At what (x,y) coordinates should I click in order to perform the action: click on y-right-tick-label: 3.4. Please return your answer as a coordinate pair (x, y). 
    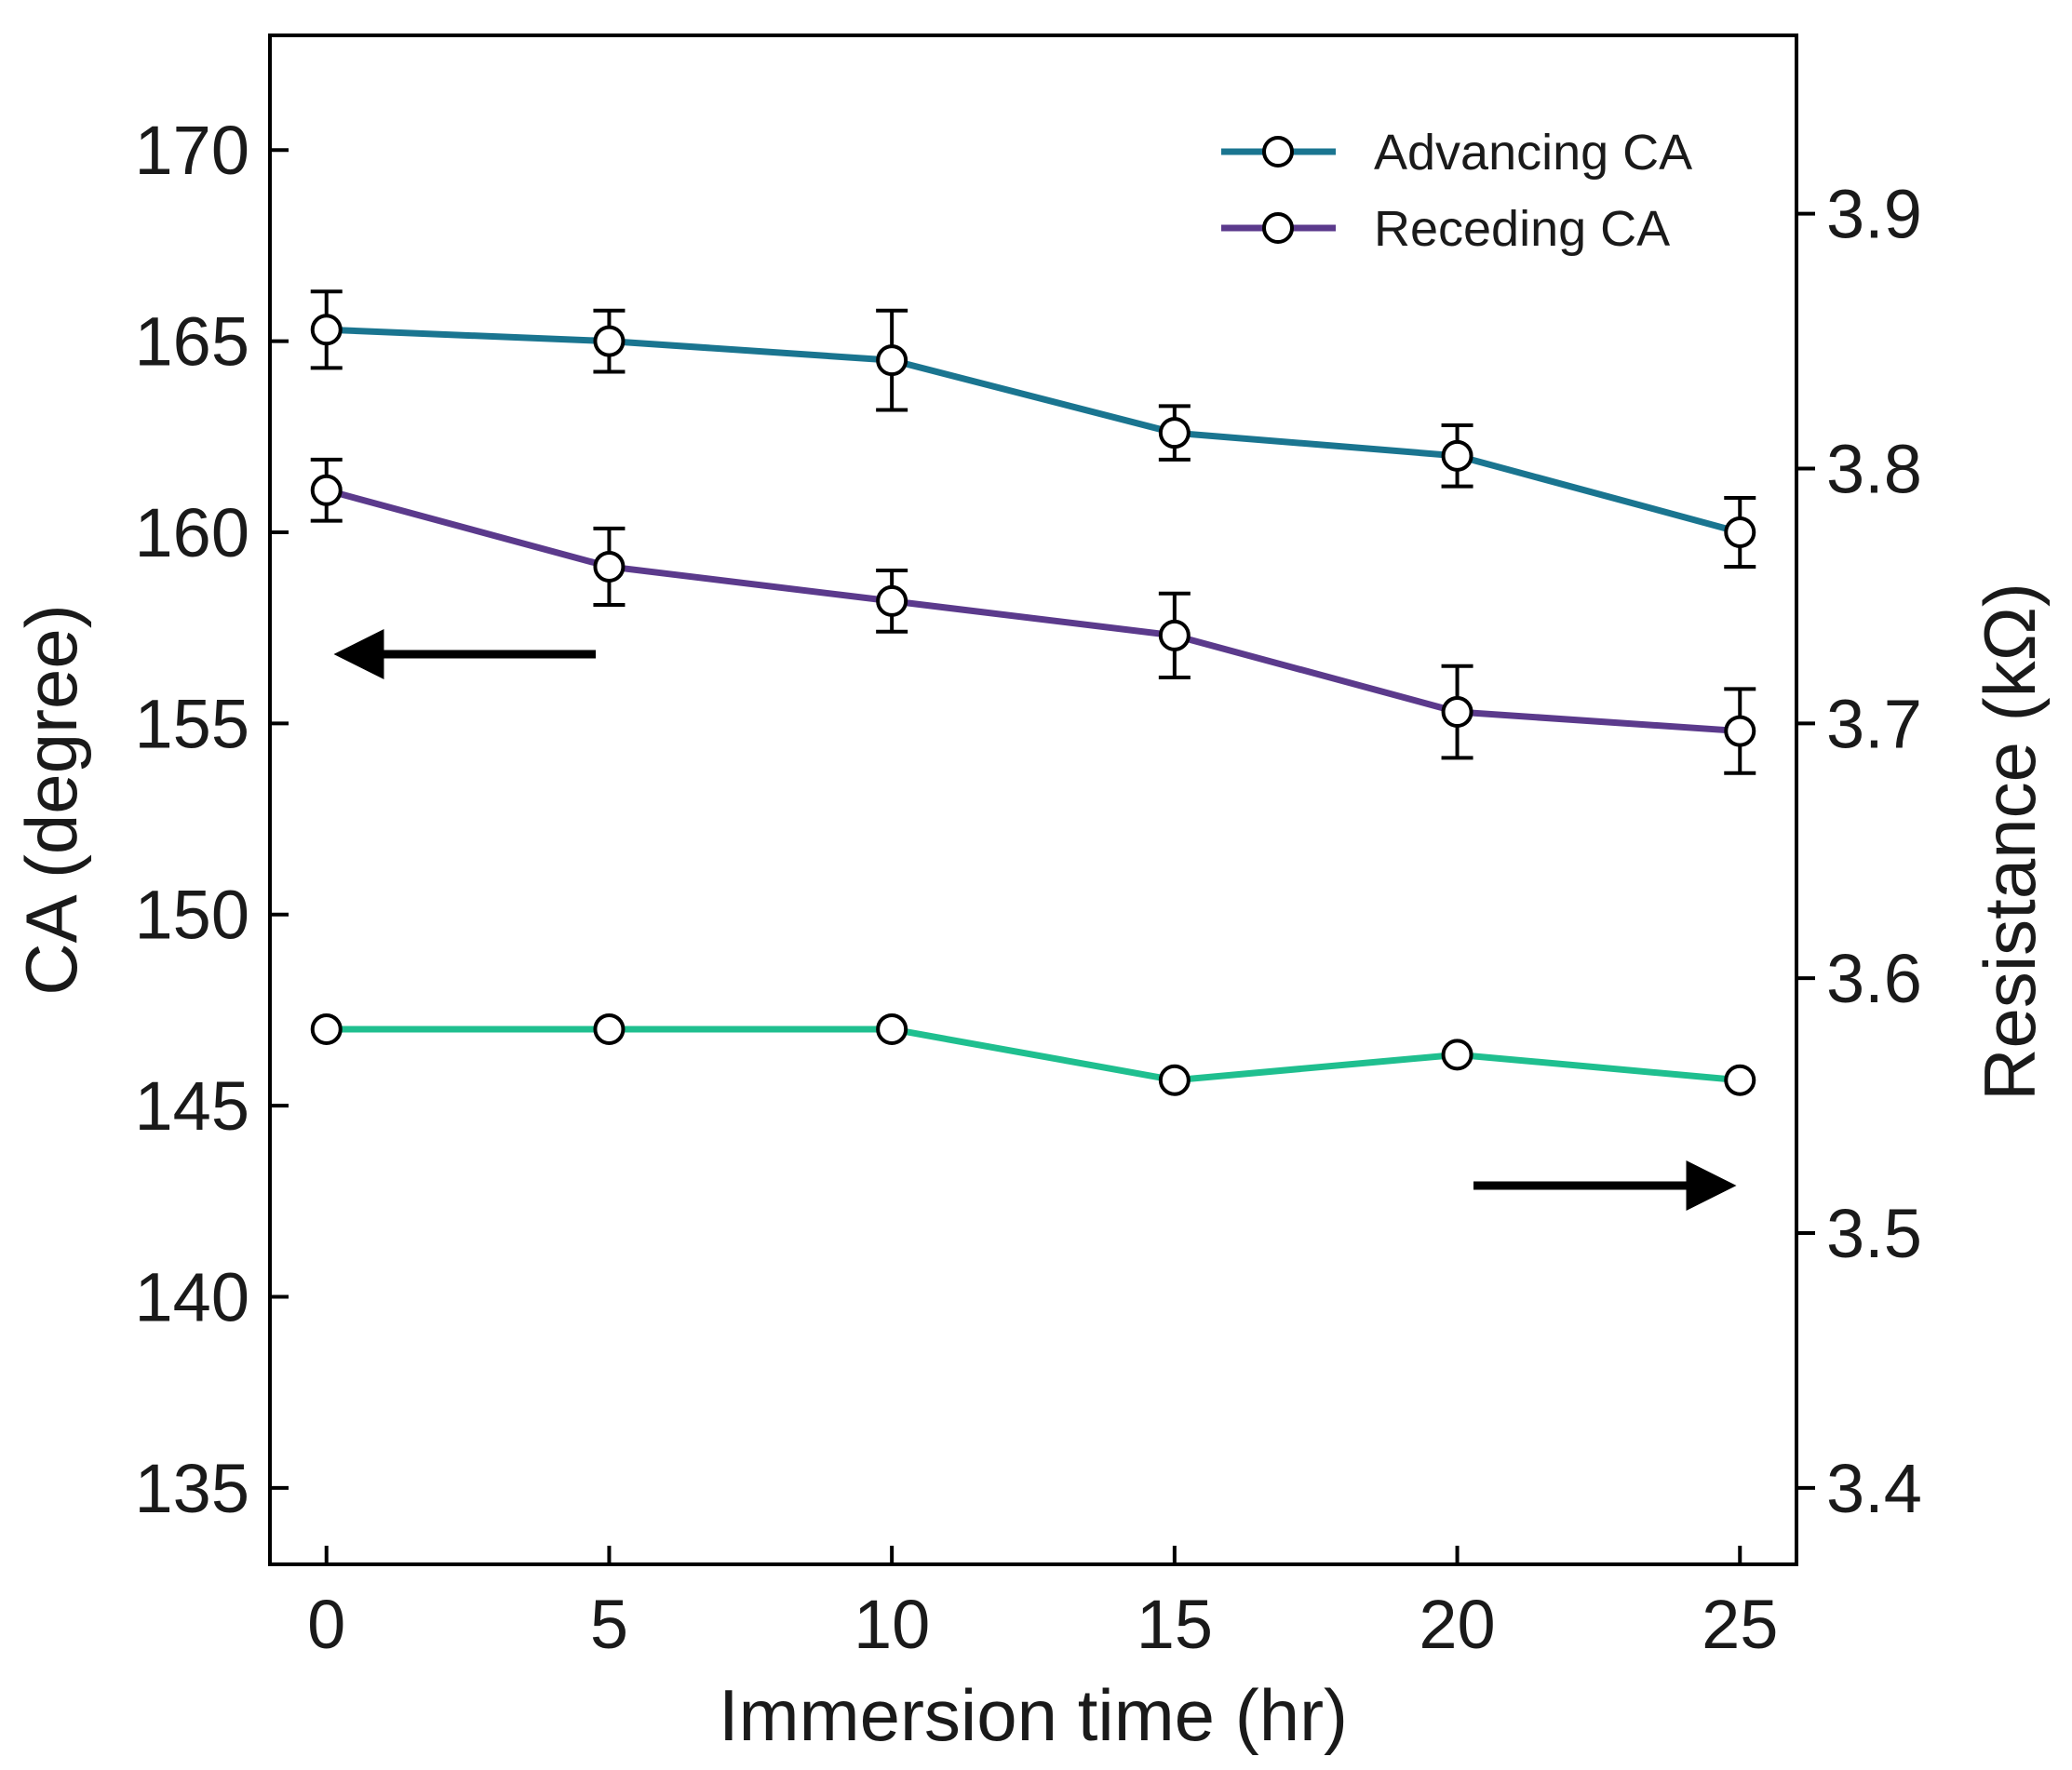
    Looking at the image, I should click on (1874, 1488).